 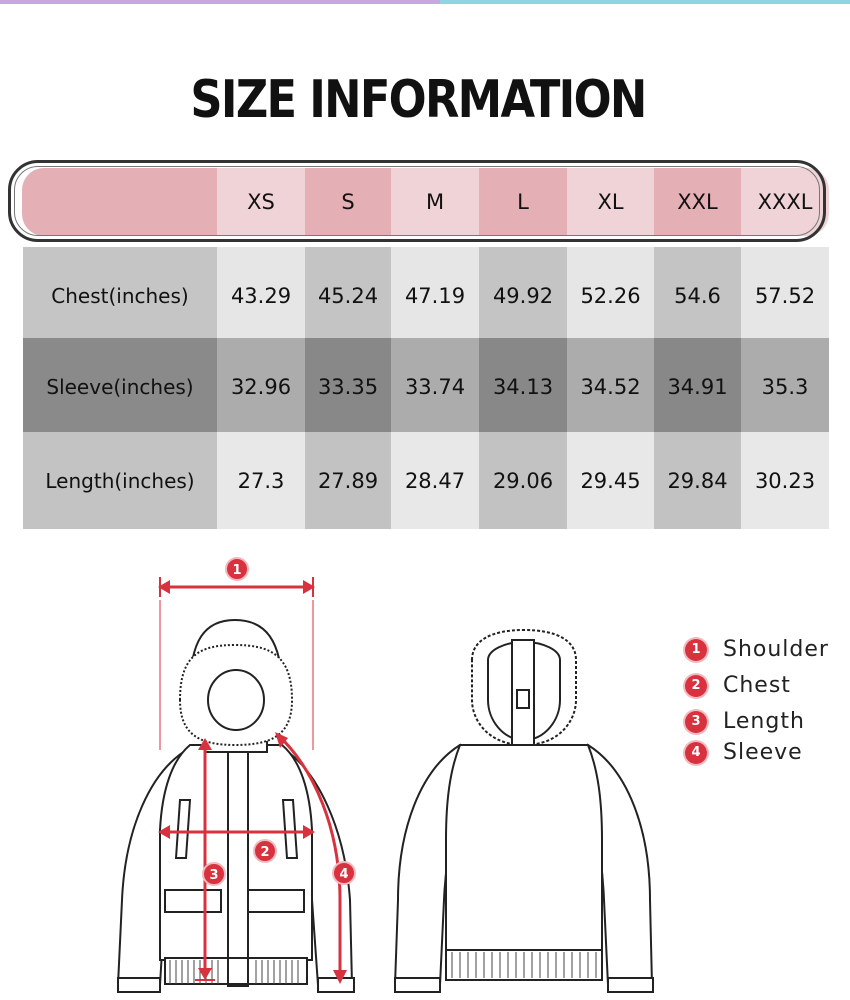 I want to click on legend-num-1: 1, so click(x=696, y=649).